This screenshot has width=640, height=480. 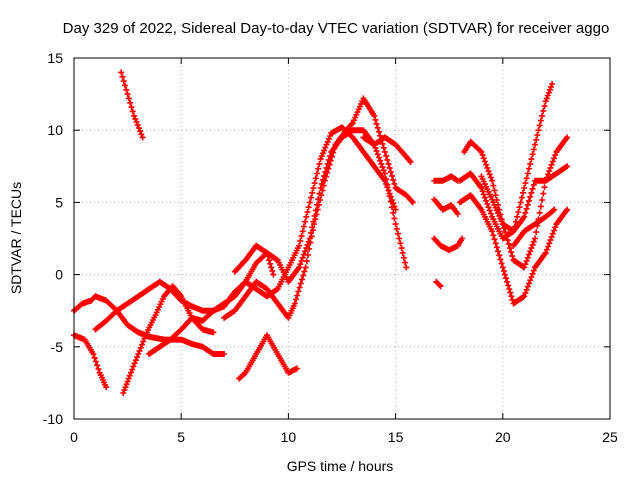 What do you see at coordinates (289, 437) in the screenshot?
I see `x-tick-label: 10` at bounding box center [289, 437].